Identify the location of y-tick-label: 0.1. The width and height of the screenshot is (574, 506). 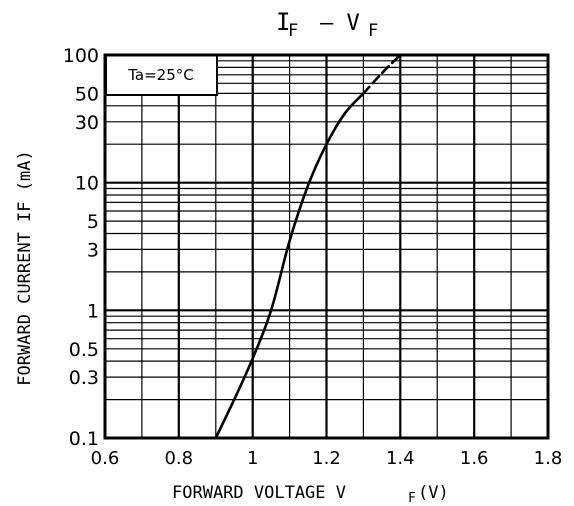
(84, 439).